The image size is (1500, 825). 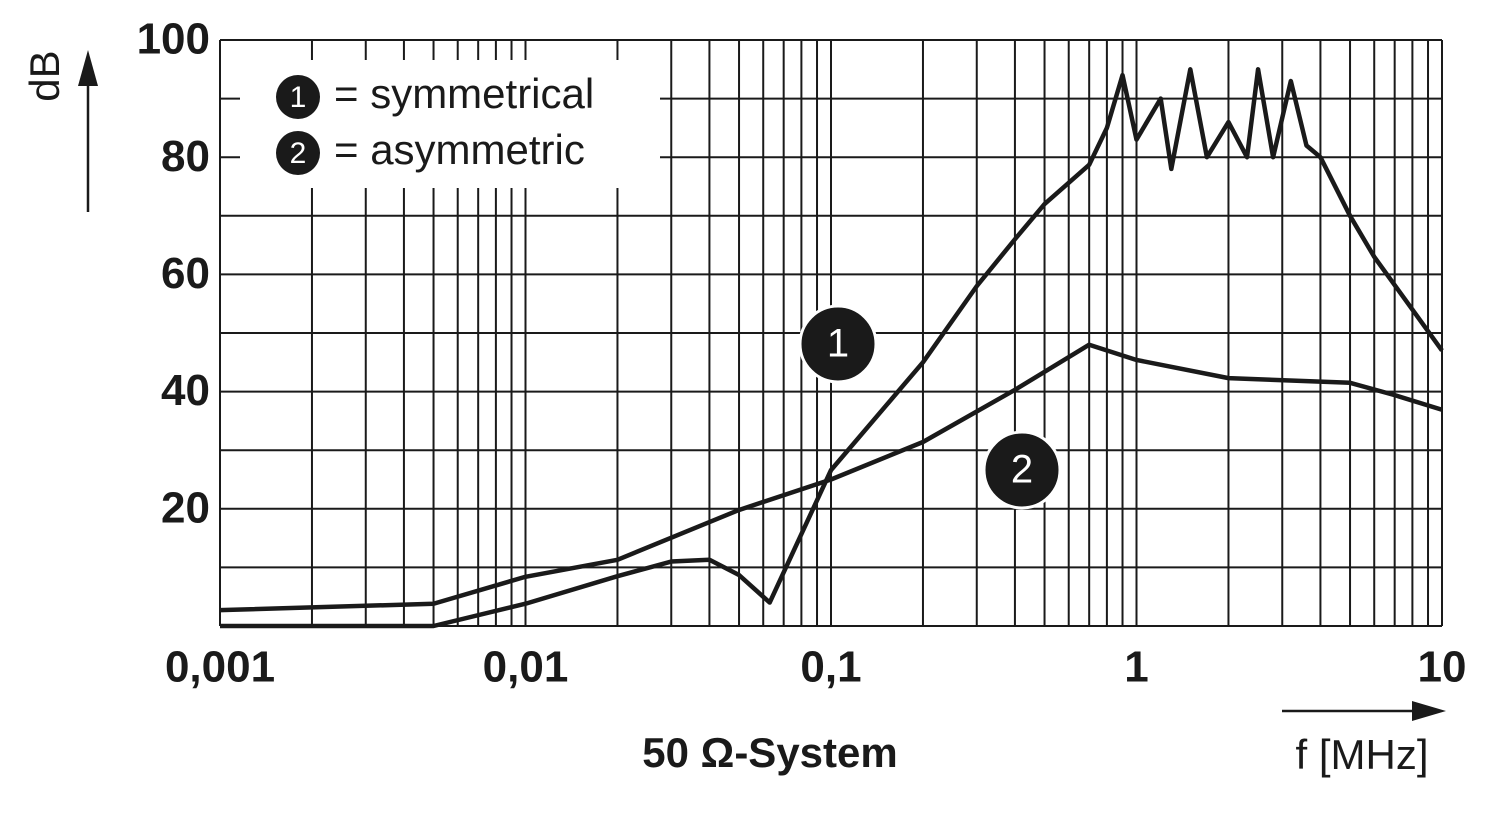 What do you see at coordinates (185, 273) in the screenshot?
I see `y-tick-label: 60` at bounding box center [185, 273].